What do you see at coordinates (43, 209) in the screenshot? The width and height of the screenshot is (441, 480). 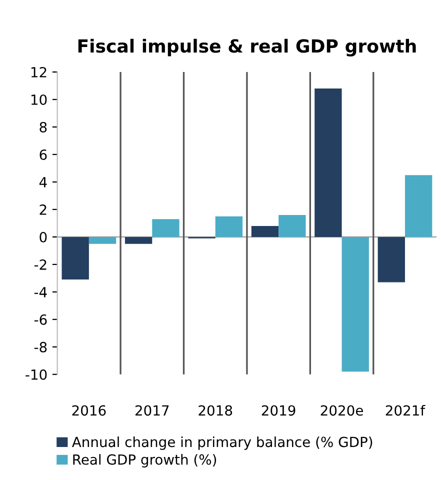 I see `y-tick-label: 2` at bounding box center [43, 209].